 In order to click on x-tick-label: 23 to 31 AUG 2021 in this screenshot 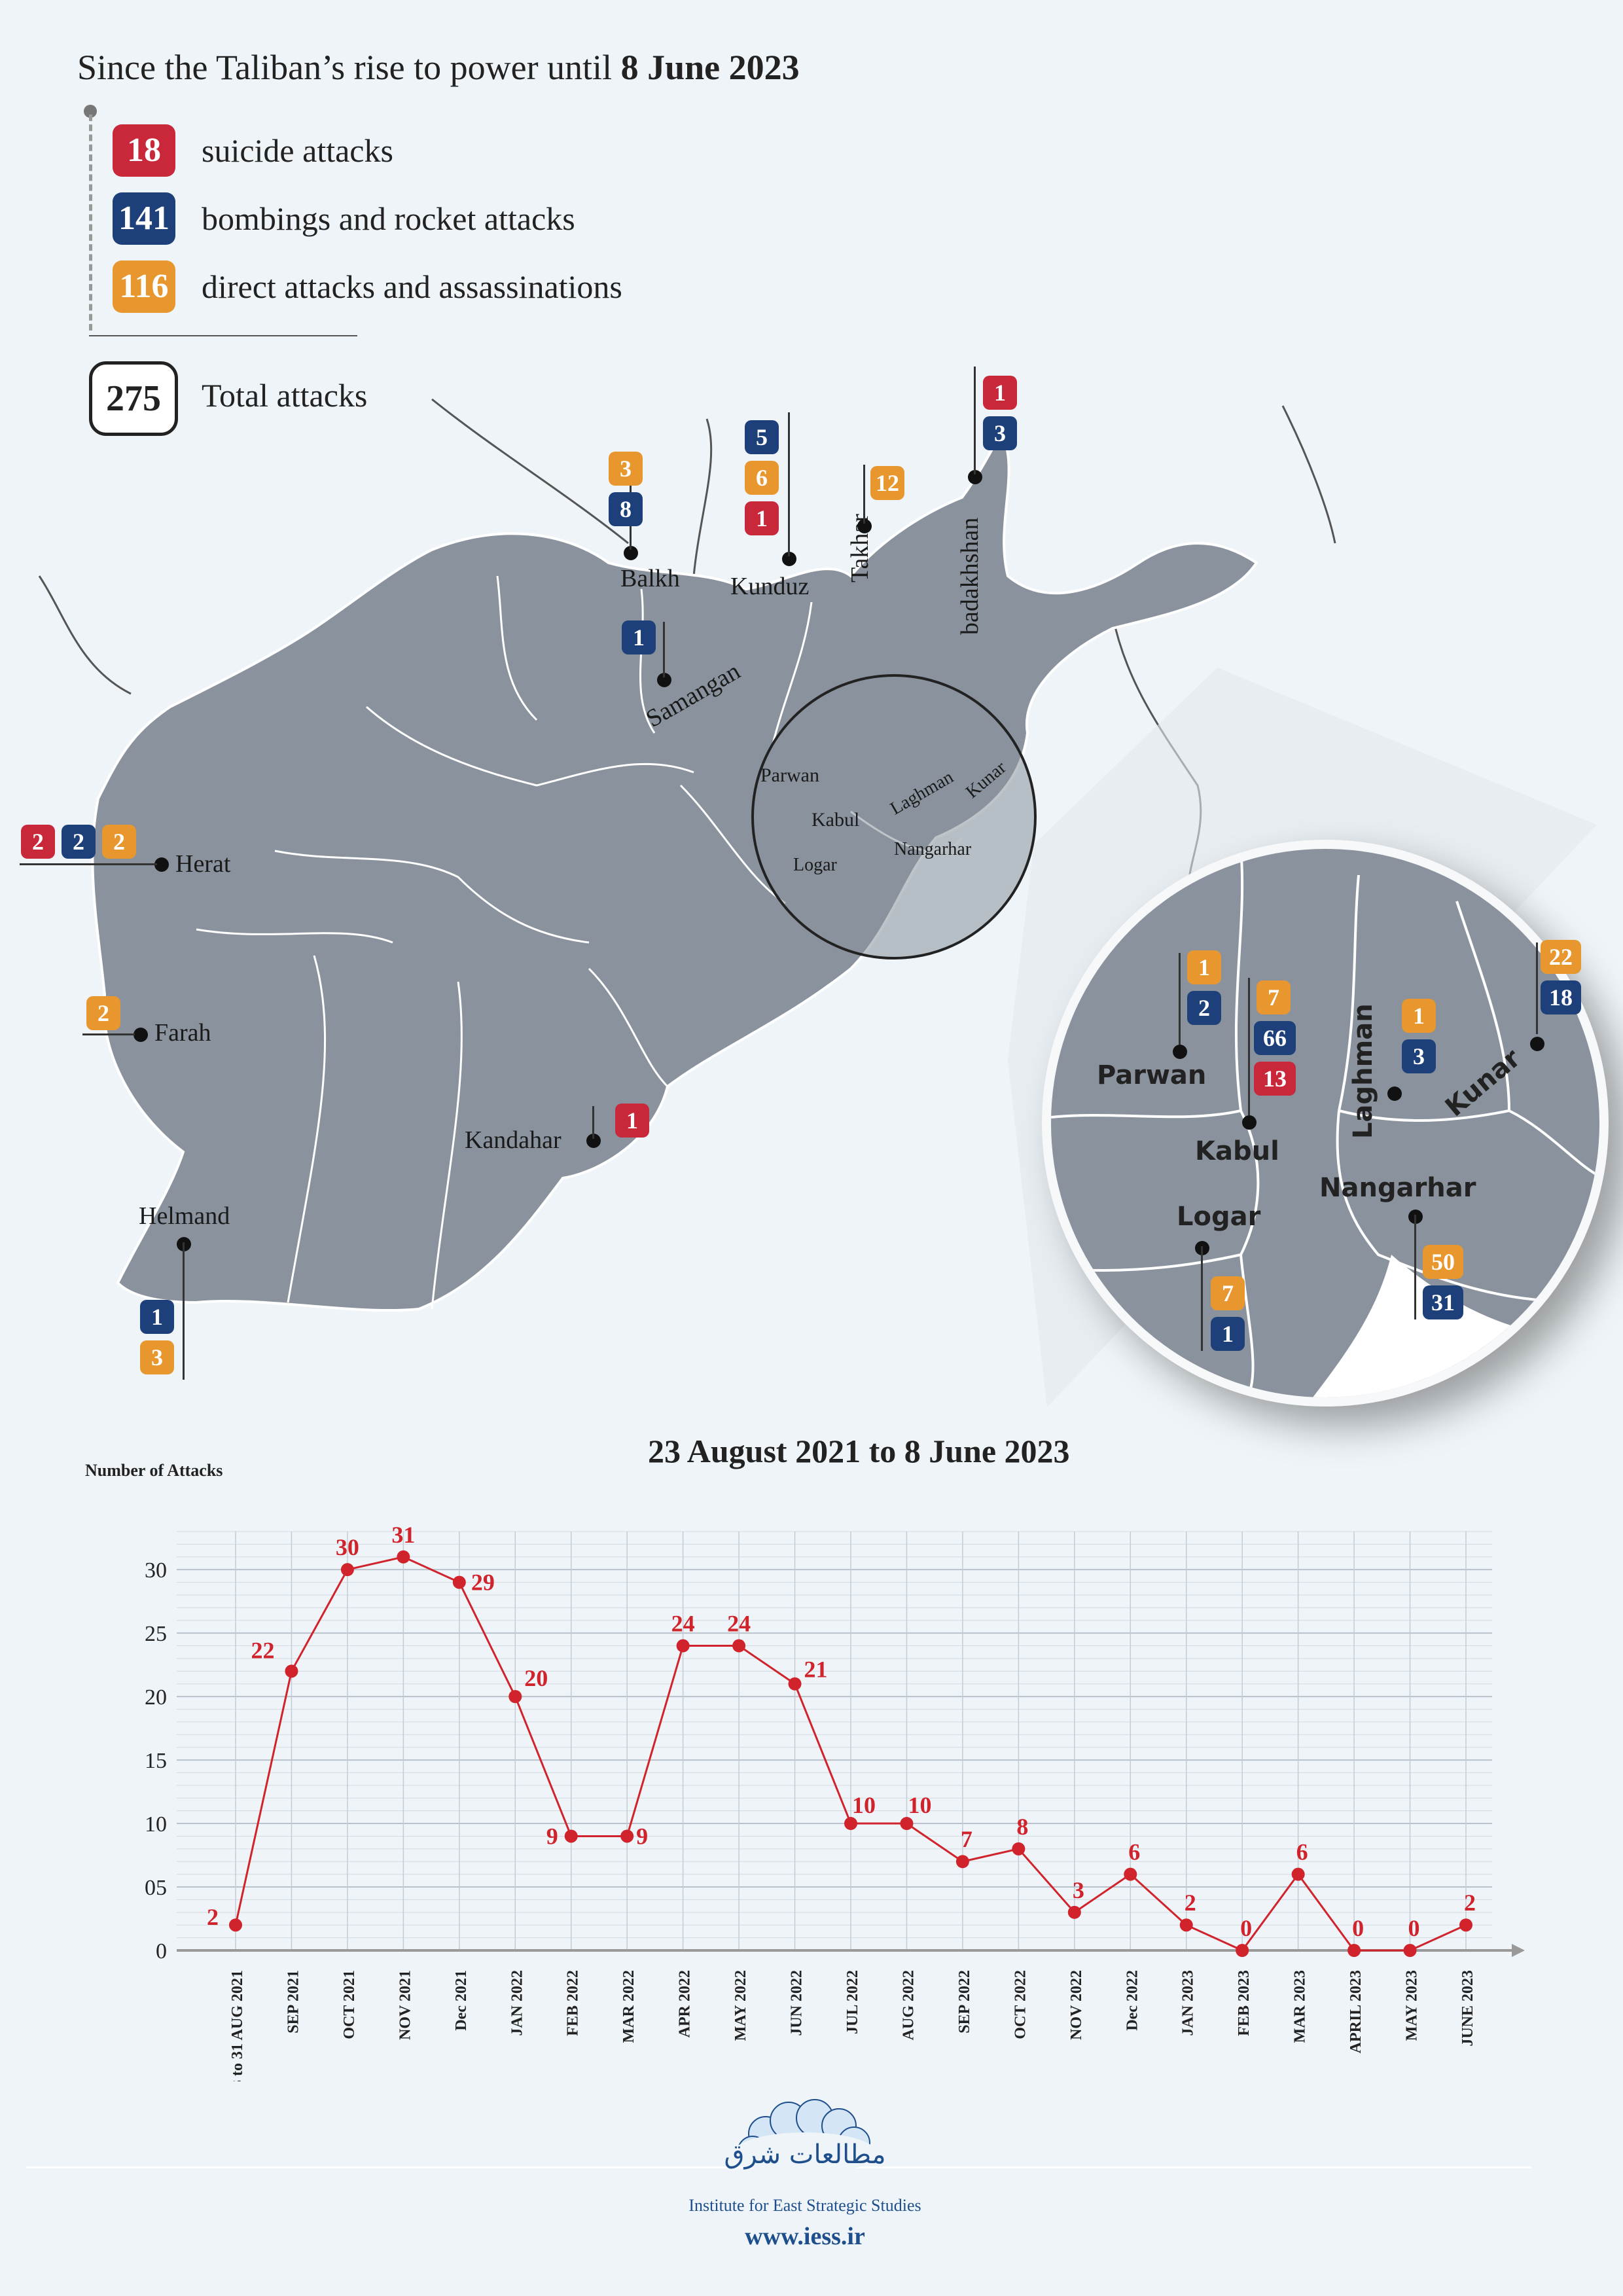, I will do `click(238, 2025)`.